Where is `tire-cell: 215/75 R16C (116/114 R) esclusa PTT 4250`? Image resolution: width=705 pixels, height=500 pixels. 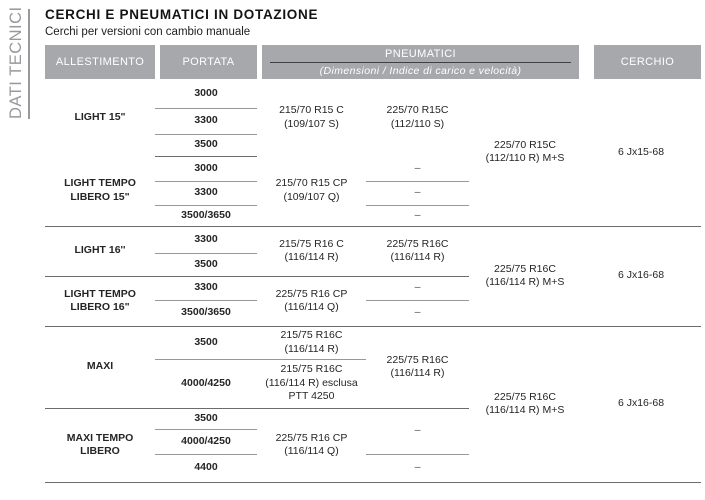
tire-cell: 215/75 R16C (116/114 R) esclusa PTT 4250 is located at coordinates (311, 384).